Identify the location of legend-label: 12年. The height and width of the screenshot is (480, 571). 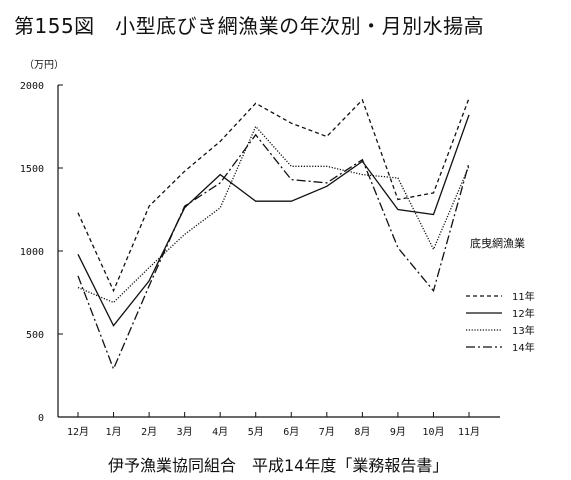
(523, 313).